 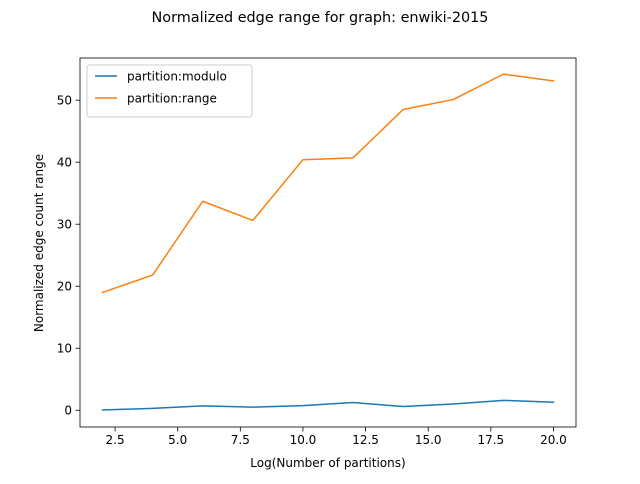 I want to click on x-tick-label: 7.5, so click(x=240, y=440).